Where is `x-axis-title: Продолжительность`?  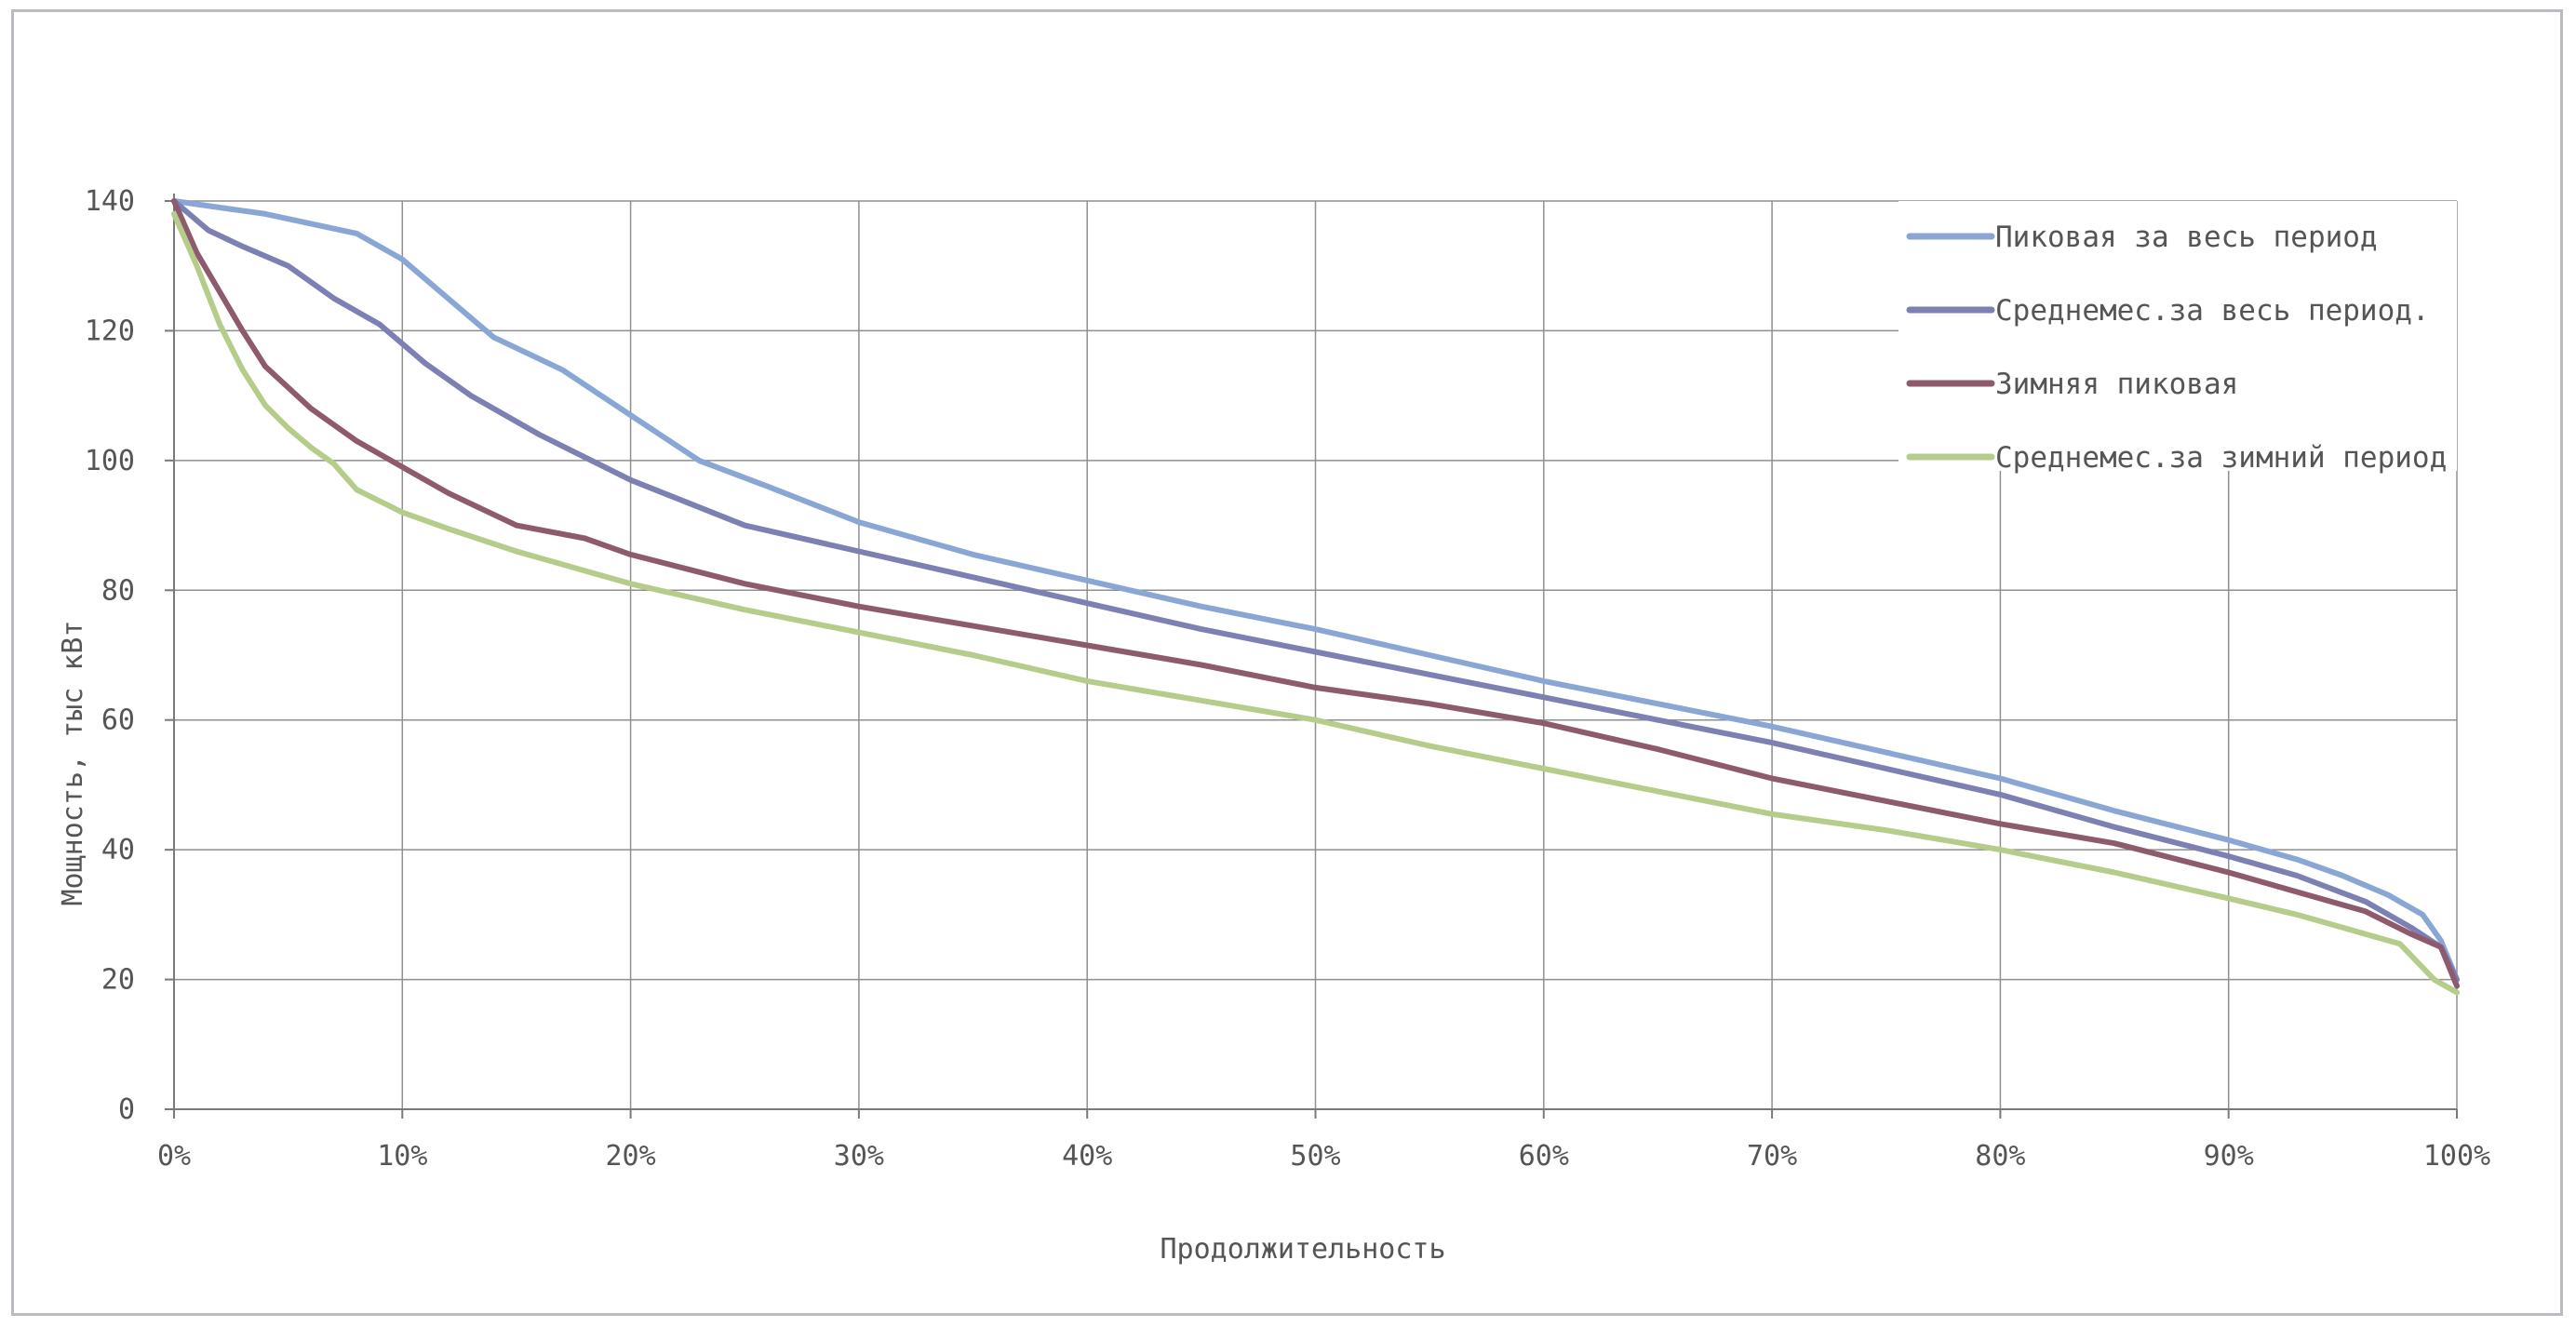
x-axis-title: Продолжительность is located at coordinates (1302, 1249).